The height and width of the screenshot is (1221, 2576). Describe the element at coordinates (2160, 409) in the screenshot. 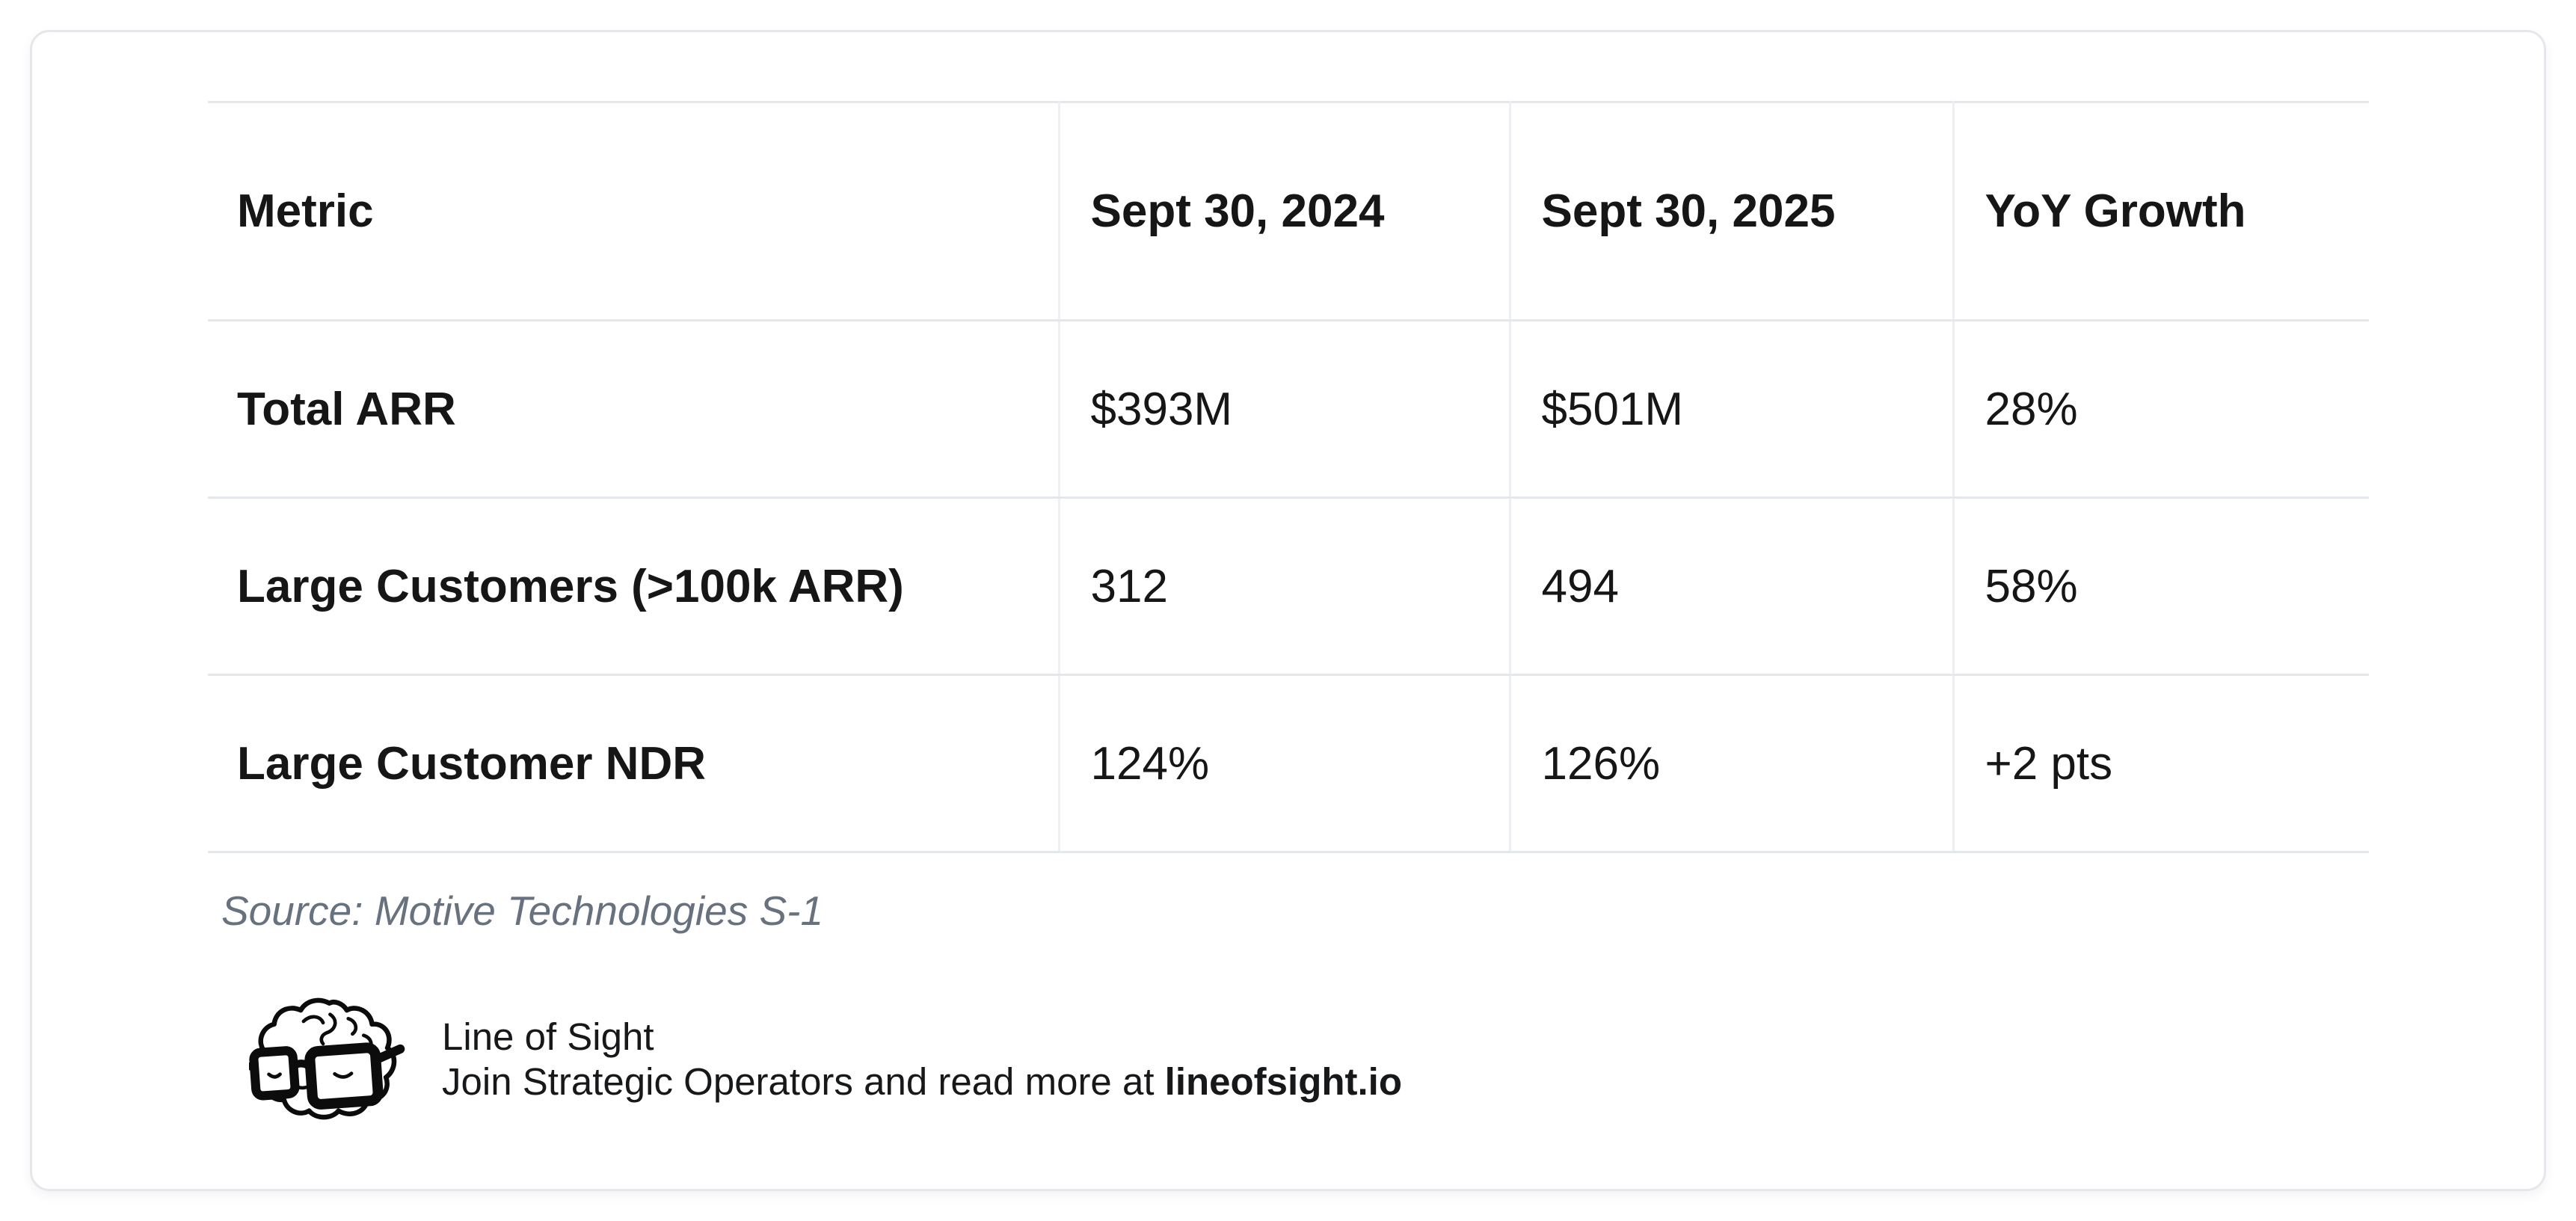

I see `growth-cell: 28%` at that location.